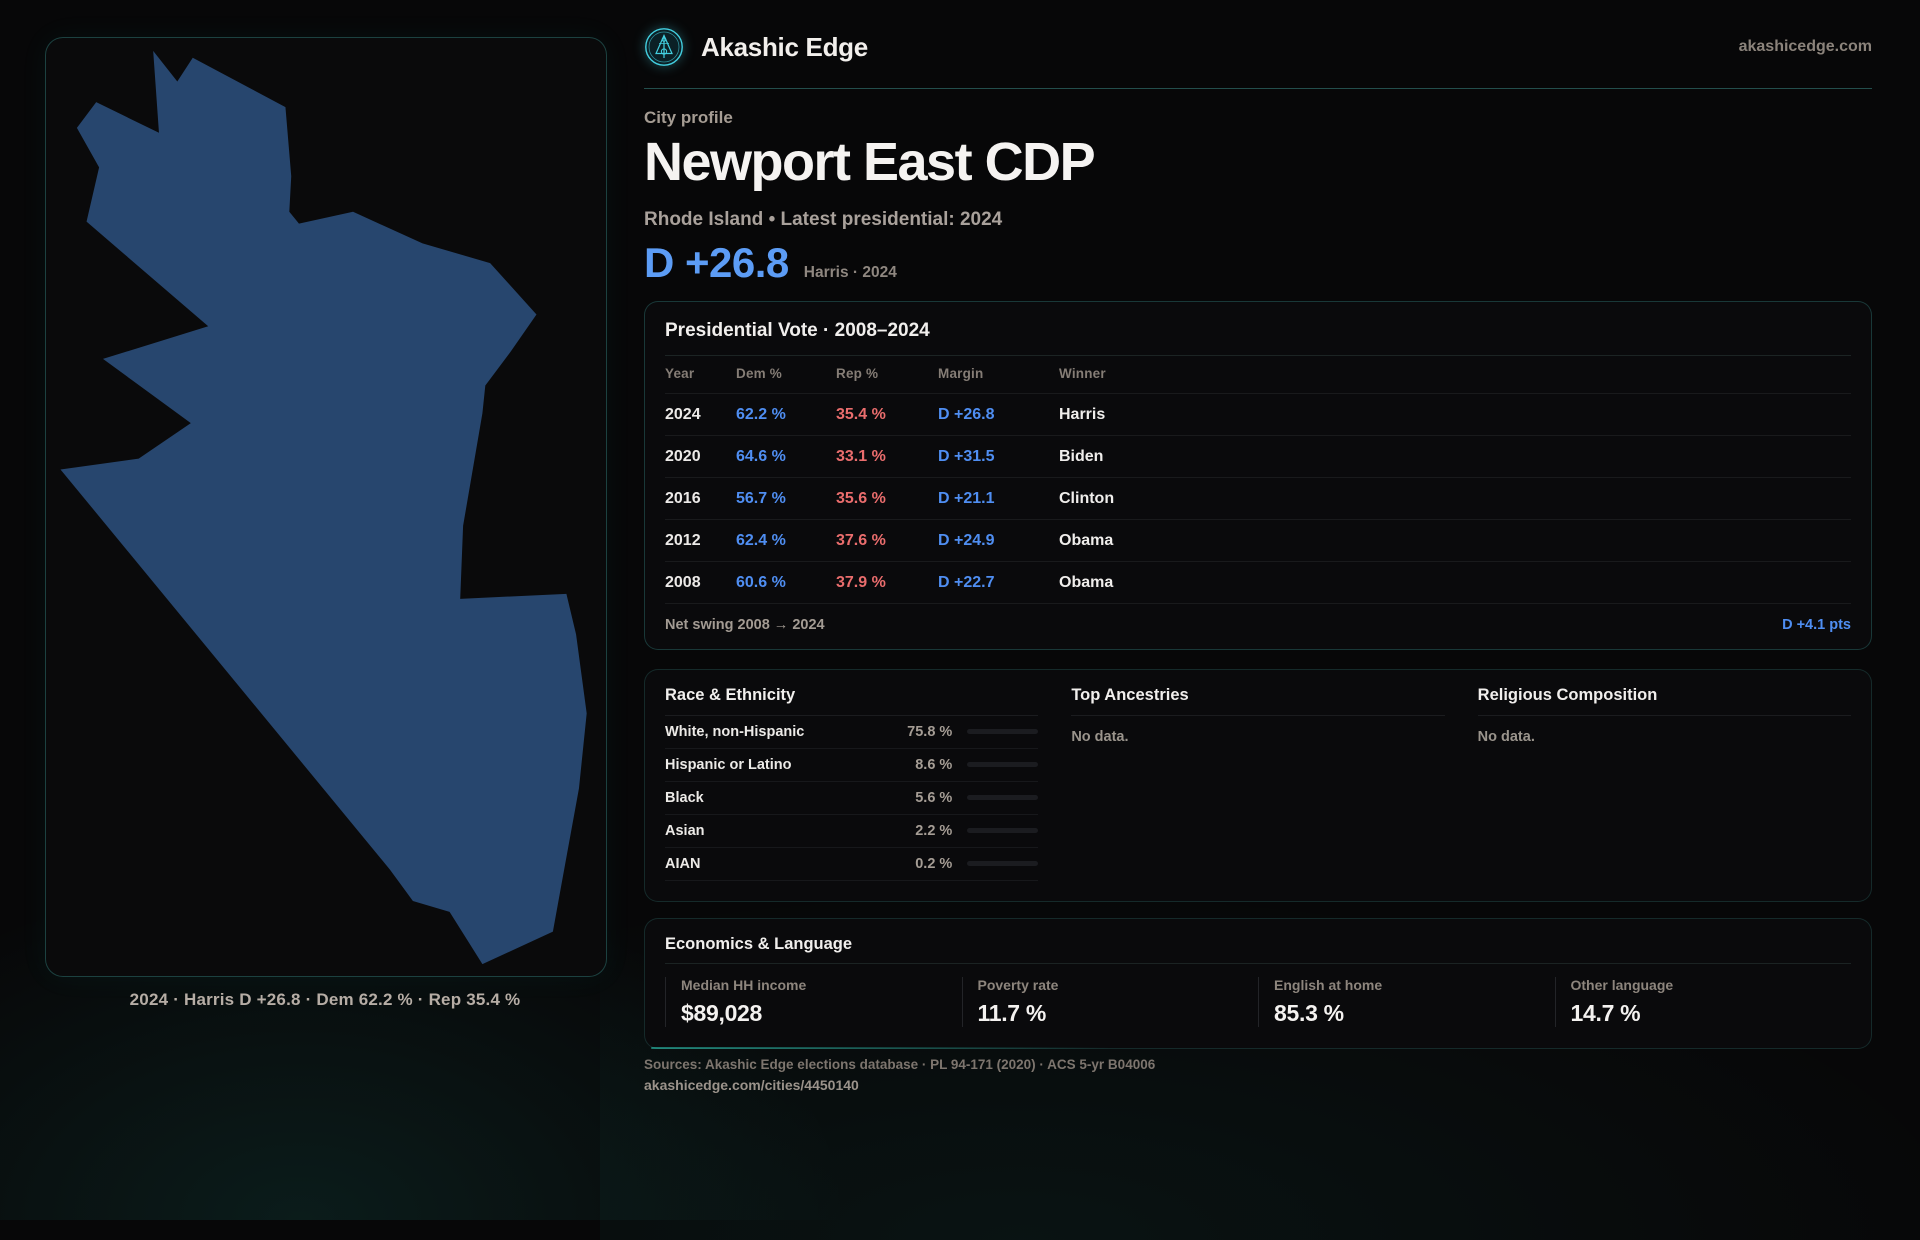 The height and width of the screenshot is (1240, 1920). I want to click on stat-label: Other language, so click(1622, 984).